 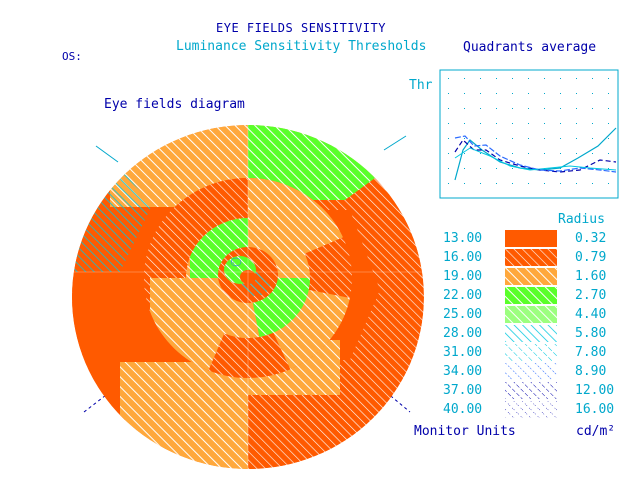 What do you see at coordinates (463, 352) in the screenshot?
I see `legend-value: 31.00` at bounding box center [463, 352].